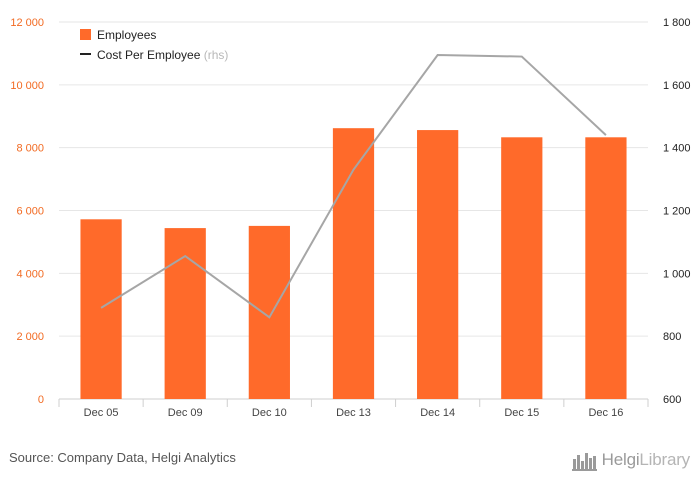 The height and width of the screenshot is (483, 700). What do you see at coordinates (437, 413) in the screenshot?
I see `x-tick-label: Dec 14` at bounding box center [437, 413].